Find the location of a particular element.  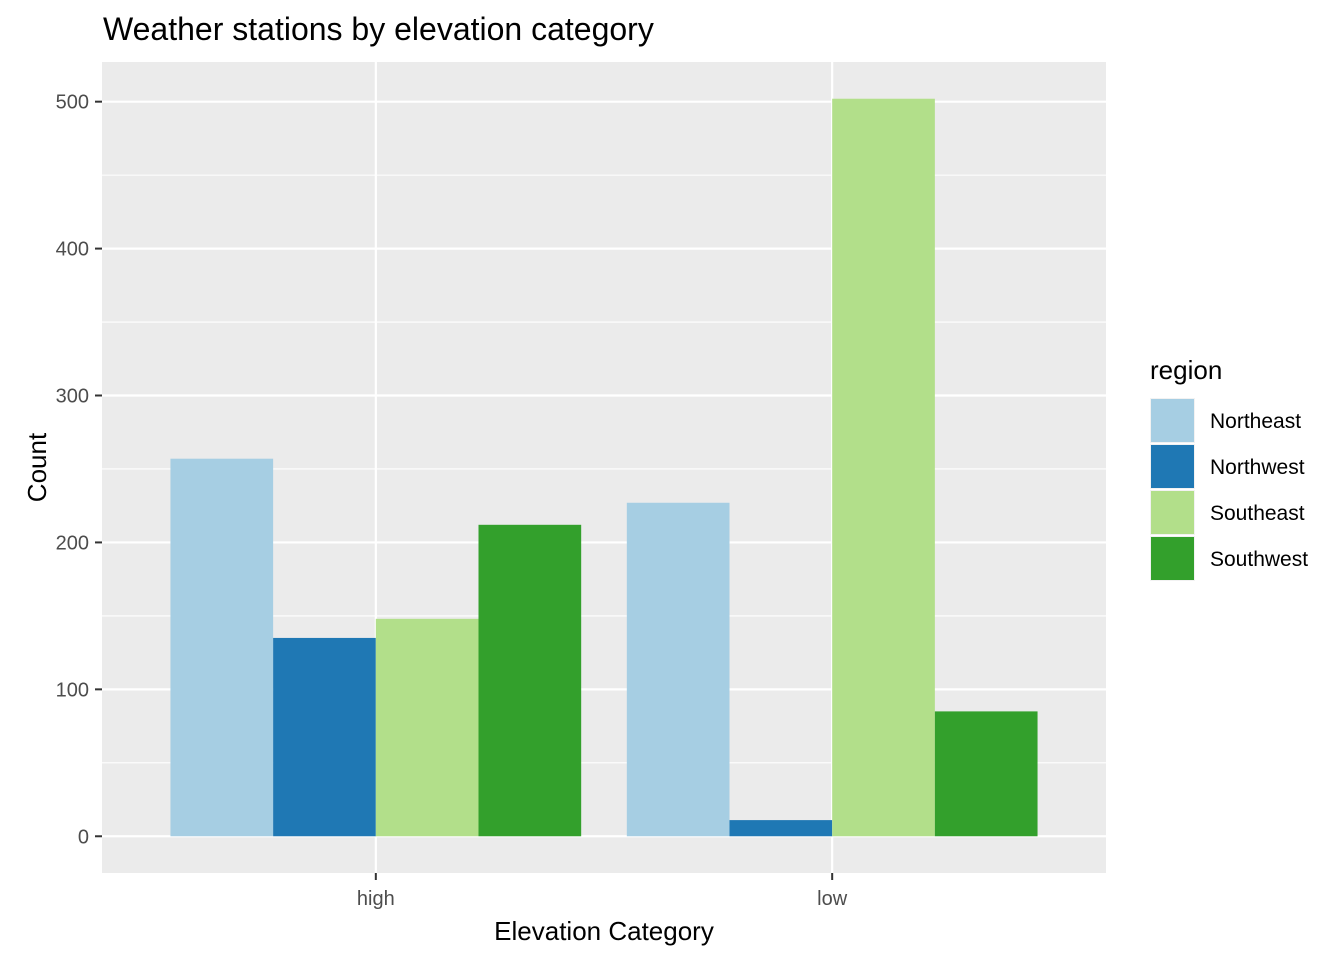

legend-title: region is located at coordinates (1186, 370).